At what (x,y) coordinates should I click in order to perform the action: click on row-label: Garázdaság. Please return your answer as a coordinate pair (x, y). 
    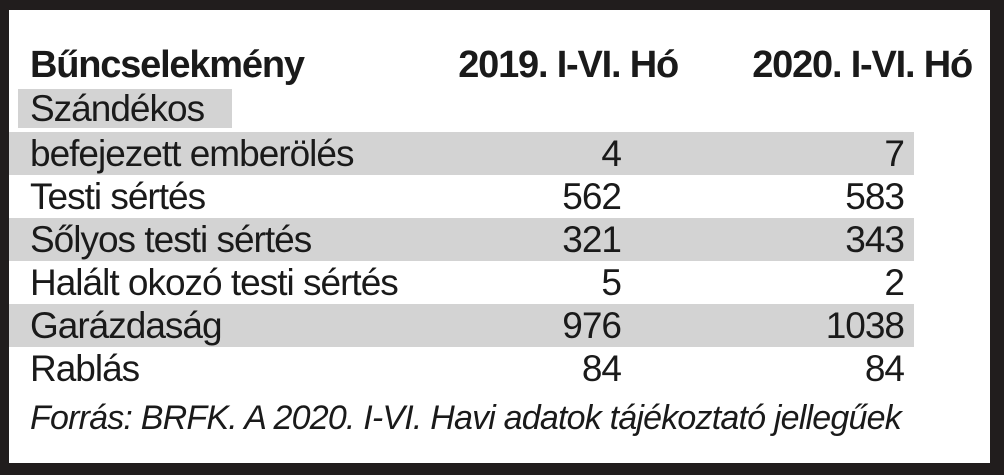
    Looking at the image, I should click on (126, 325).